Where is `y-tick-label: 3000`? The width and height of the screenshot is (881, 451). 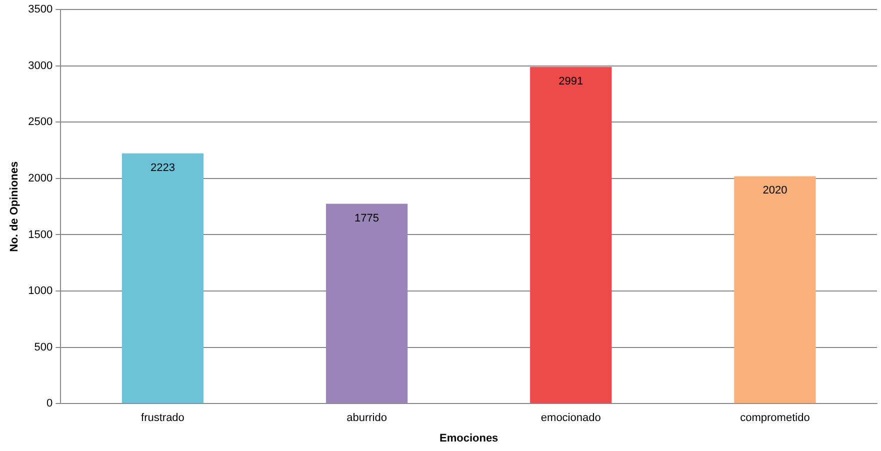 y-tick-label: 3000 is located at coordinates (40, 66).